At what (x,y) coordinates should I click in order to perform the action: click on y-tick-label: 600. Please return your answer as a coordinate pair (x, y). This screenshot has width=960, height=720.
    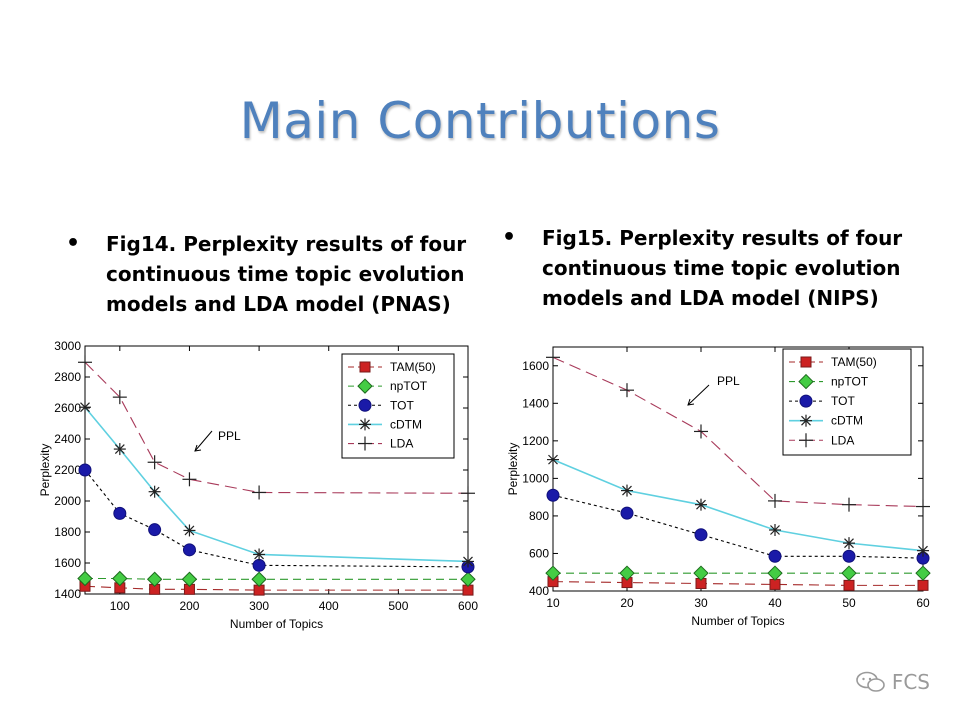
    Looking at the image, I should click on (539, 553).